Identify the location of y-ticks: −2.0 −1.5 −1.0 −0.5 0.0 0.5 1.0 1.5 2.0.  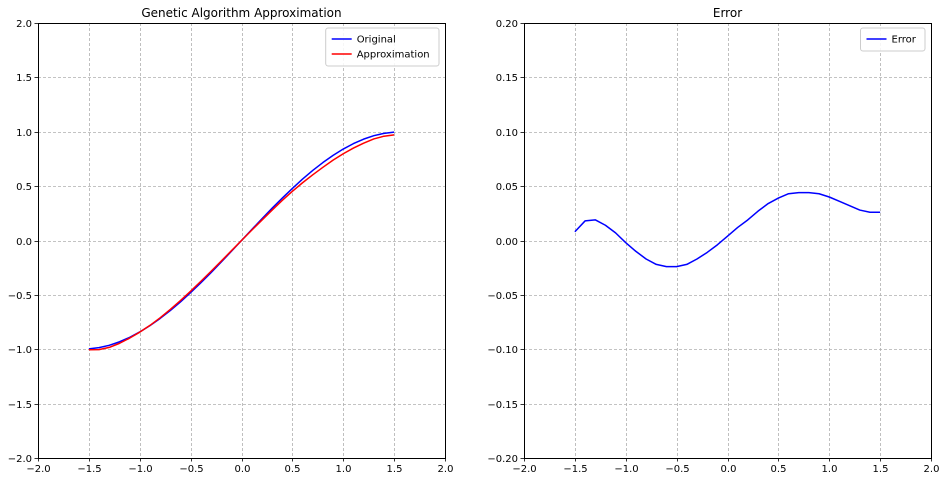
(23, 242).